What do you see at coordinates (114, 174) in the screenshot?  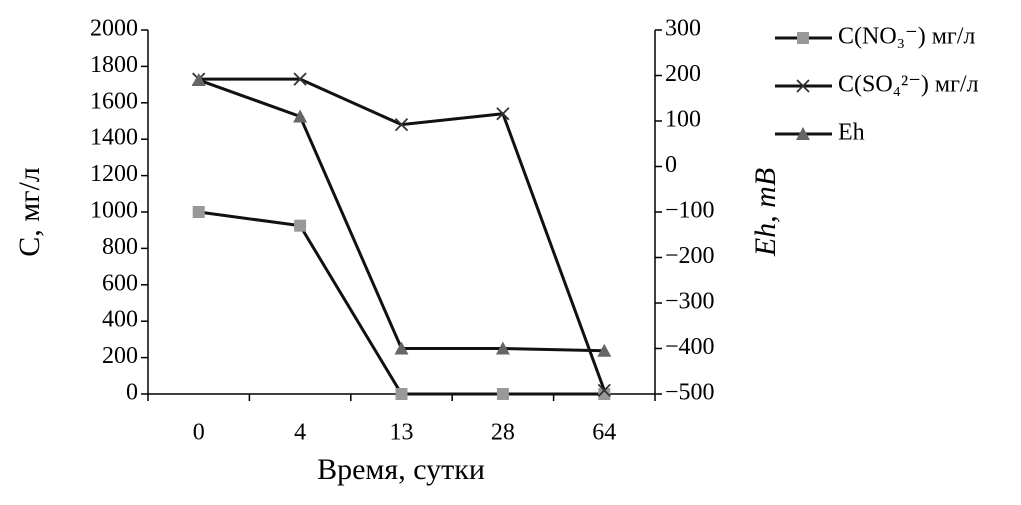 I see `y-tick-label: 1200` at bounding box center [114, 174].